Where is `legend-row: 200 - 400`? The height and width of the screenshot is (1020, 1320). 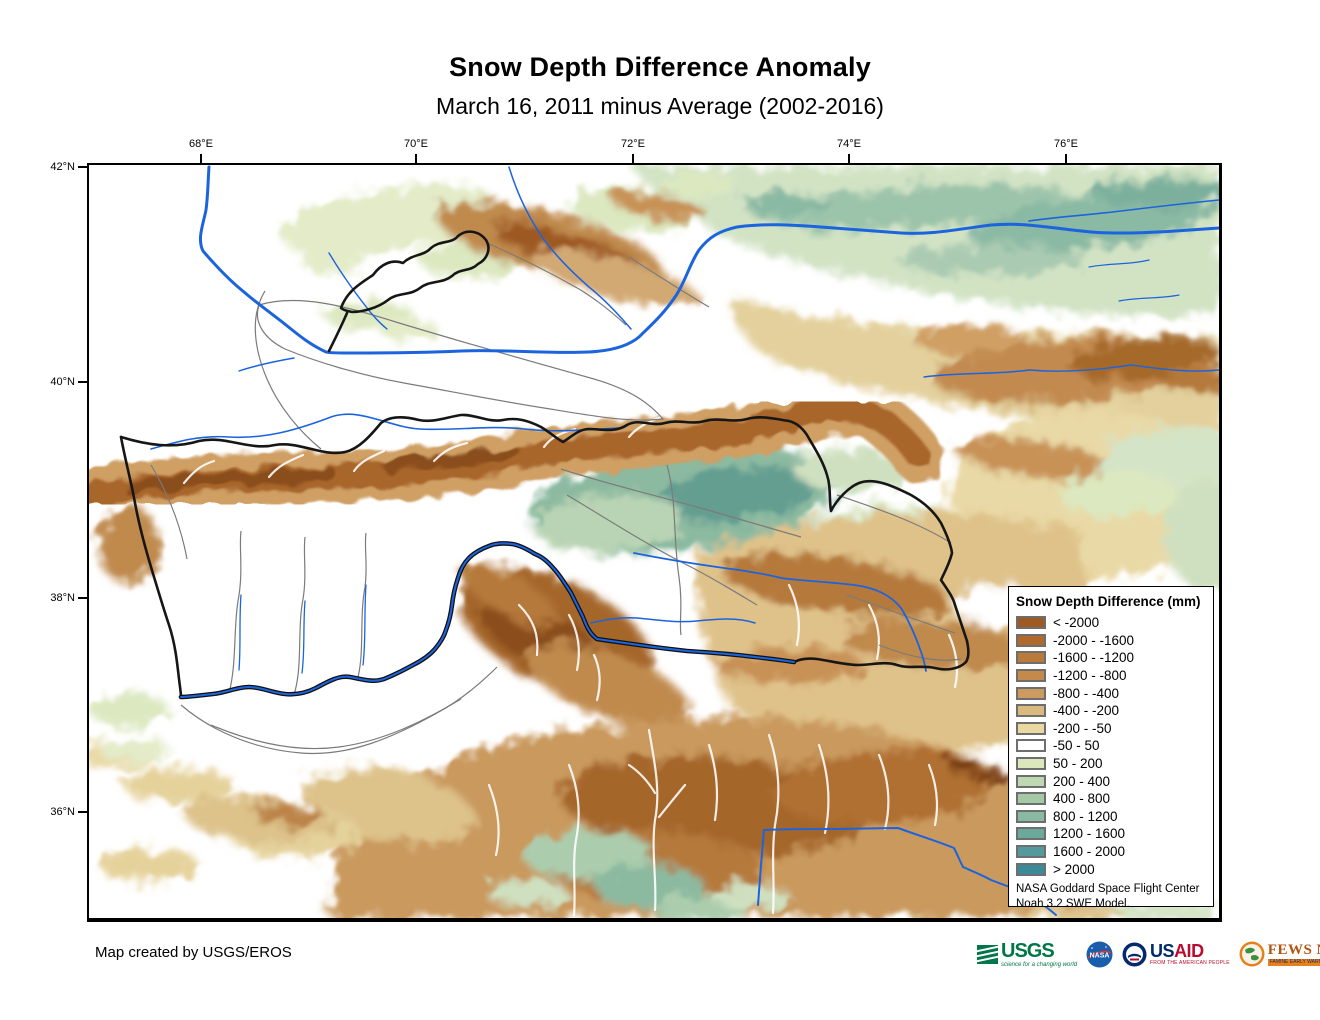
legend-row: 200 - 400 is located at coordinates (1111, 781).